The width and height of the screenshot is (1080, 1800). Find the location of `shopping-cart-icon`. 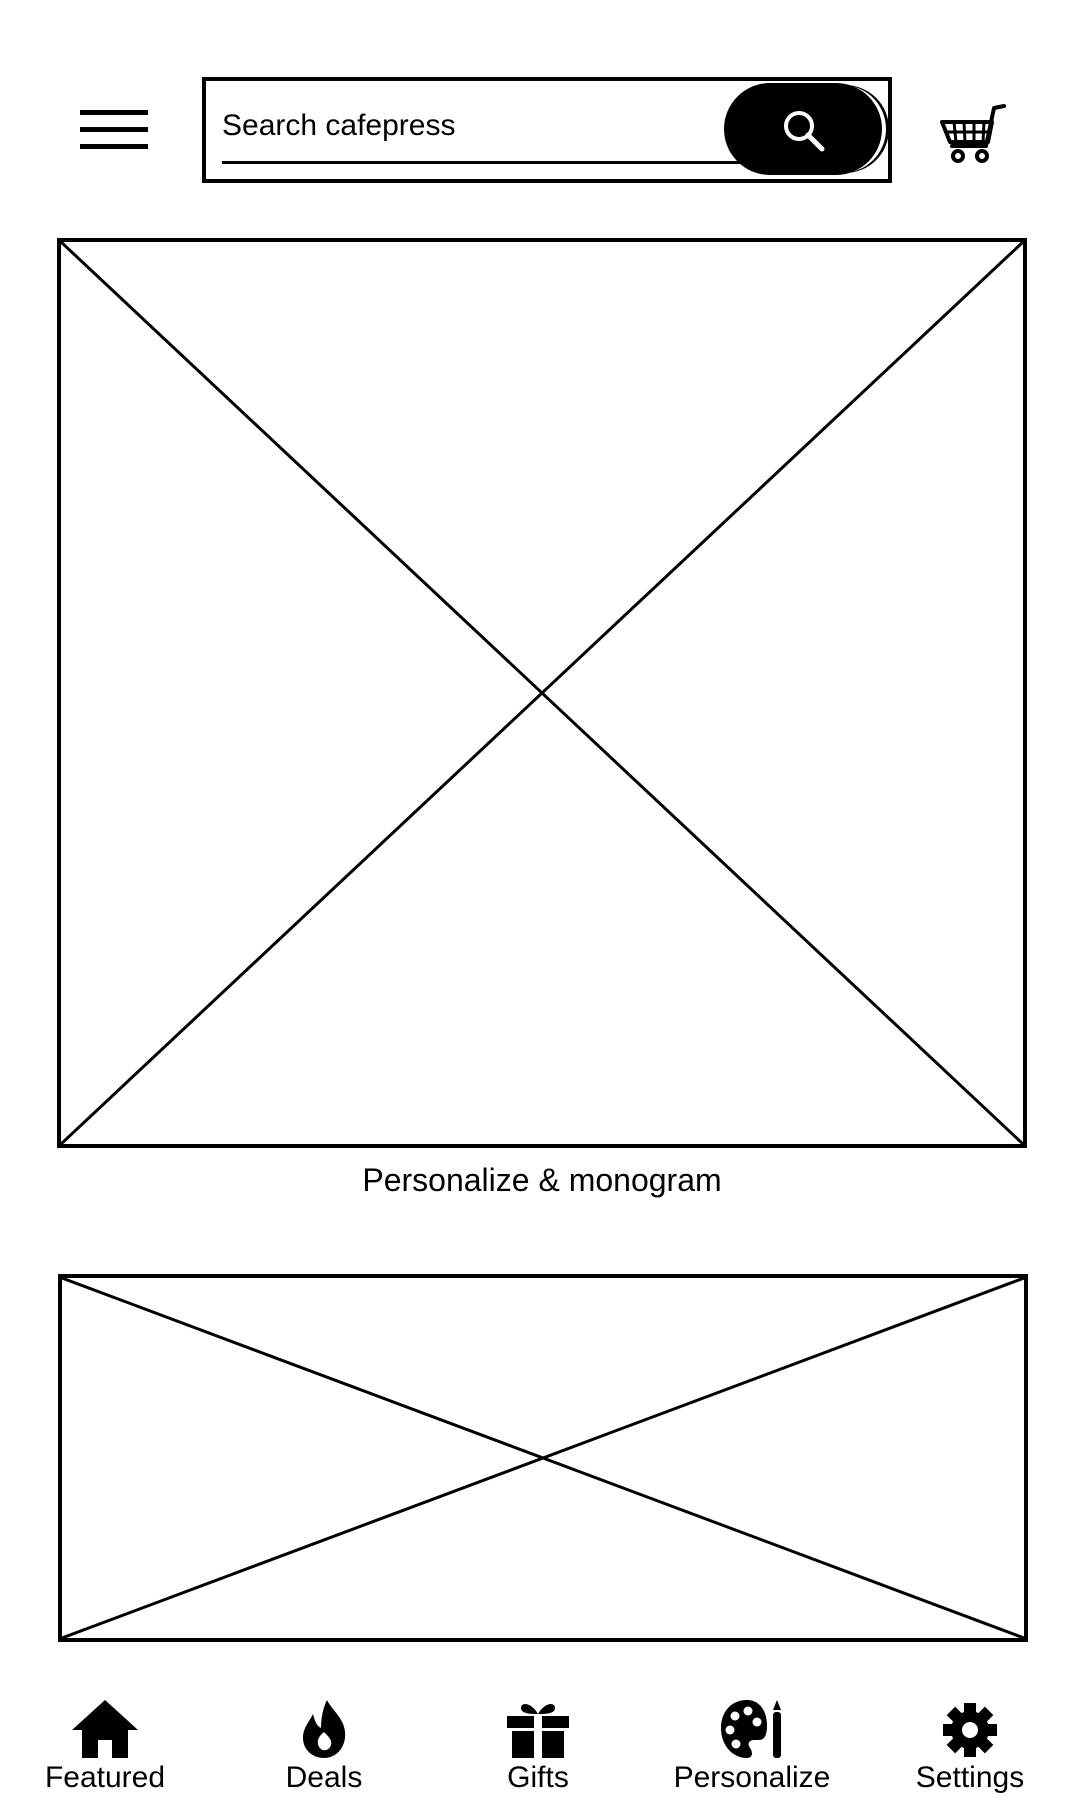

shopping-cart-icon is located at coordinates (973, 133).